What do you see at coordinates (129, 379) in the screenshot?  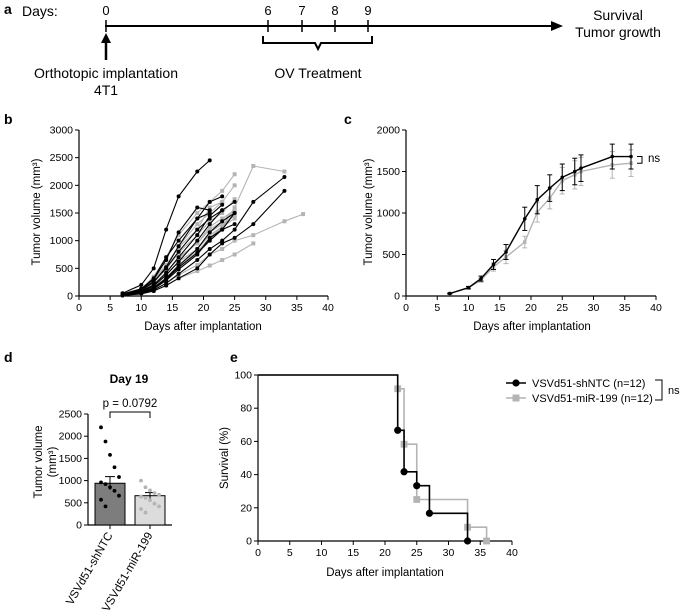 I see `panel-d-title: Day 19` at bounding box center [129, 379].